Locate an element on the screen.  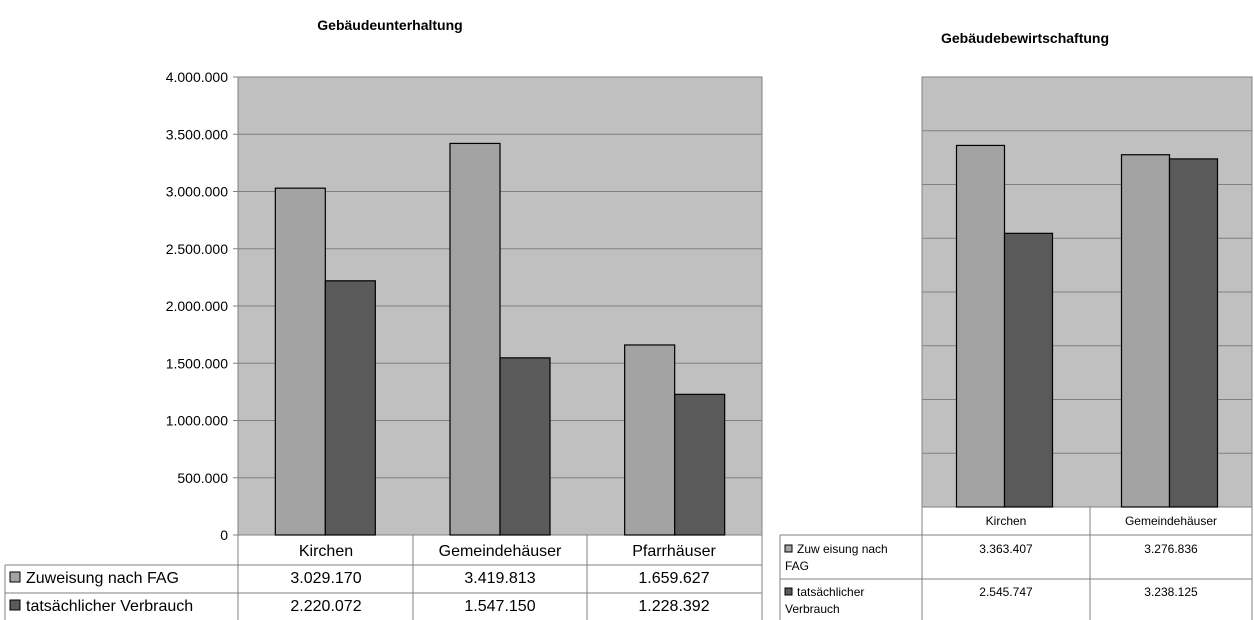
data-label: 3.238.125 is located at coordinates (1171, 592).